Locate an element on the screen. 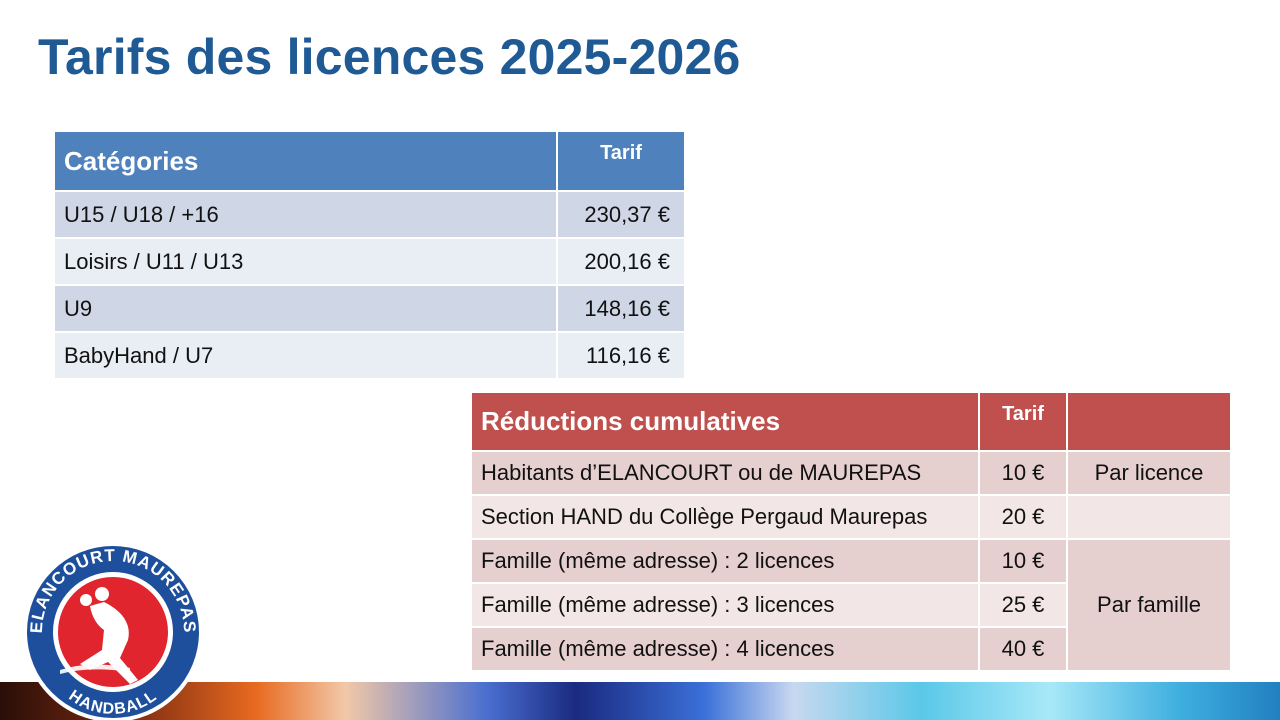 The height and width of the screenshot is (720, 1280). table-row: U15 / U18 / +16 230,37 € is located at coordinates (369, 214).